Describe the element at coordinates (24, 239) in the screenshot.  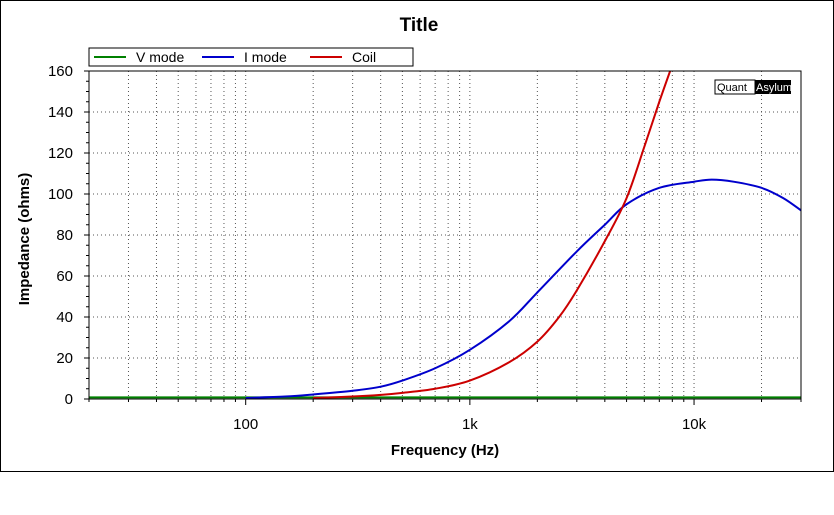
I see `y-axis-label: Impedance (ohms)` at that location.